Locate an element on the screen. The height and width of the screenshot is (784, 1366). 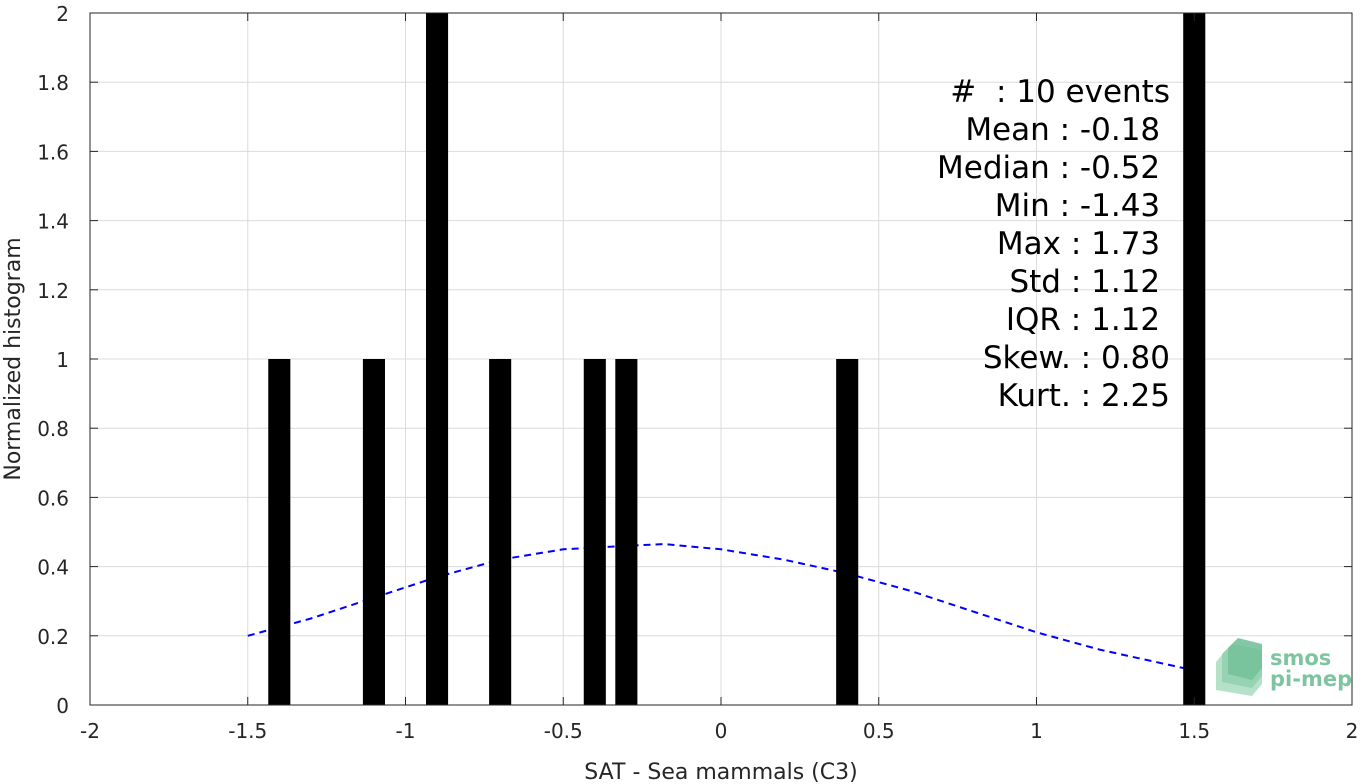
stats-mean: Mean : -0.18 is located at coordinates (1067, 130).